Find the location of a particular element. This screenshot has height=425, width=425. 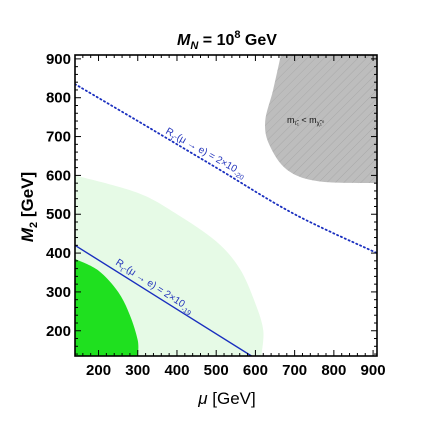

y-tick-label: 700 is located at coordinates (58, 137).